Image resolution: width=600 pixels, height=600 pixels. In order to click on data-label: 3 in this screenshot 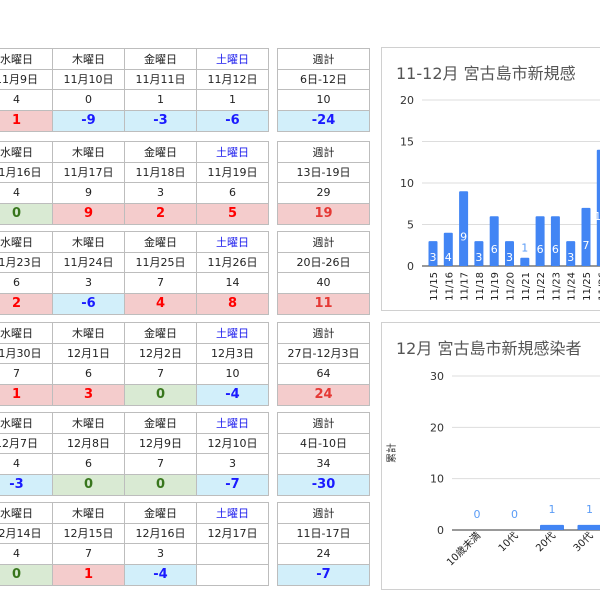, I will do `click(478, 257)`.